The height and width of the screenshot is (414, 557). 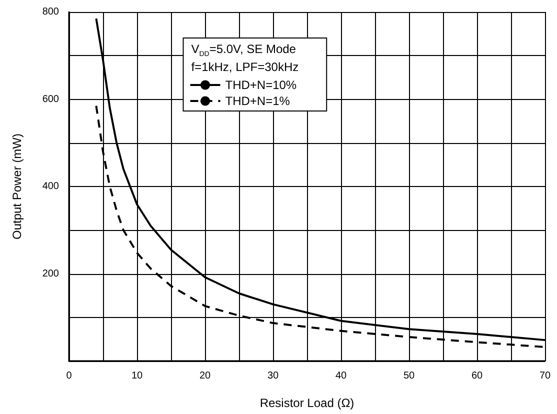 I want to click on x-tick-label: 60, so click(x=477, y=376).